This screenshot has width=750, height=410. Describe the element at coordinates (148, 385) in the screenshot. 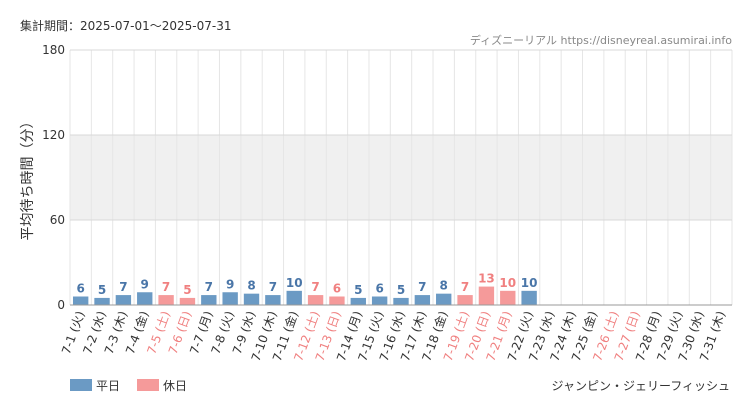

I see `legend-holiday-swatch` at that location.